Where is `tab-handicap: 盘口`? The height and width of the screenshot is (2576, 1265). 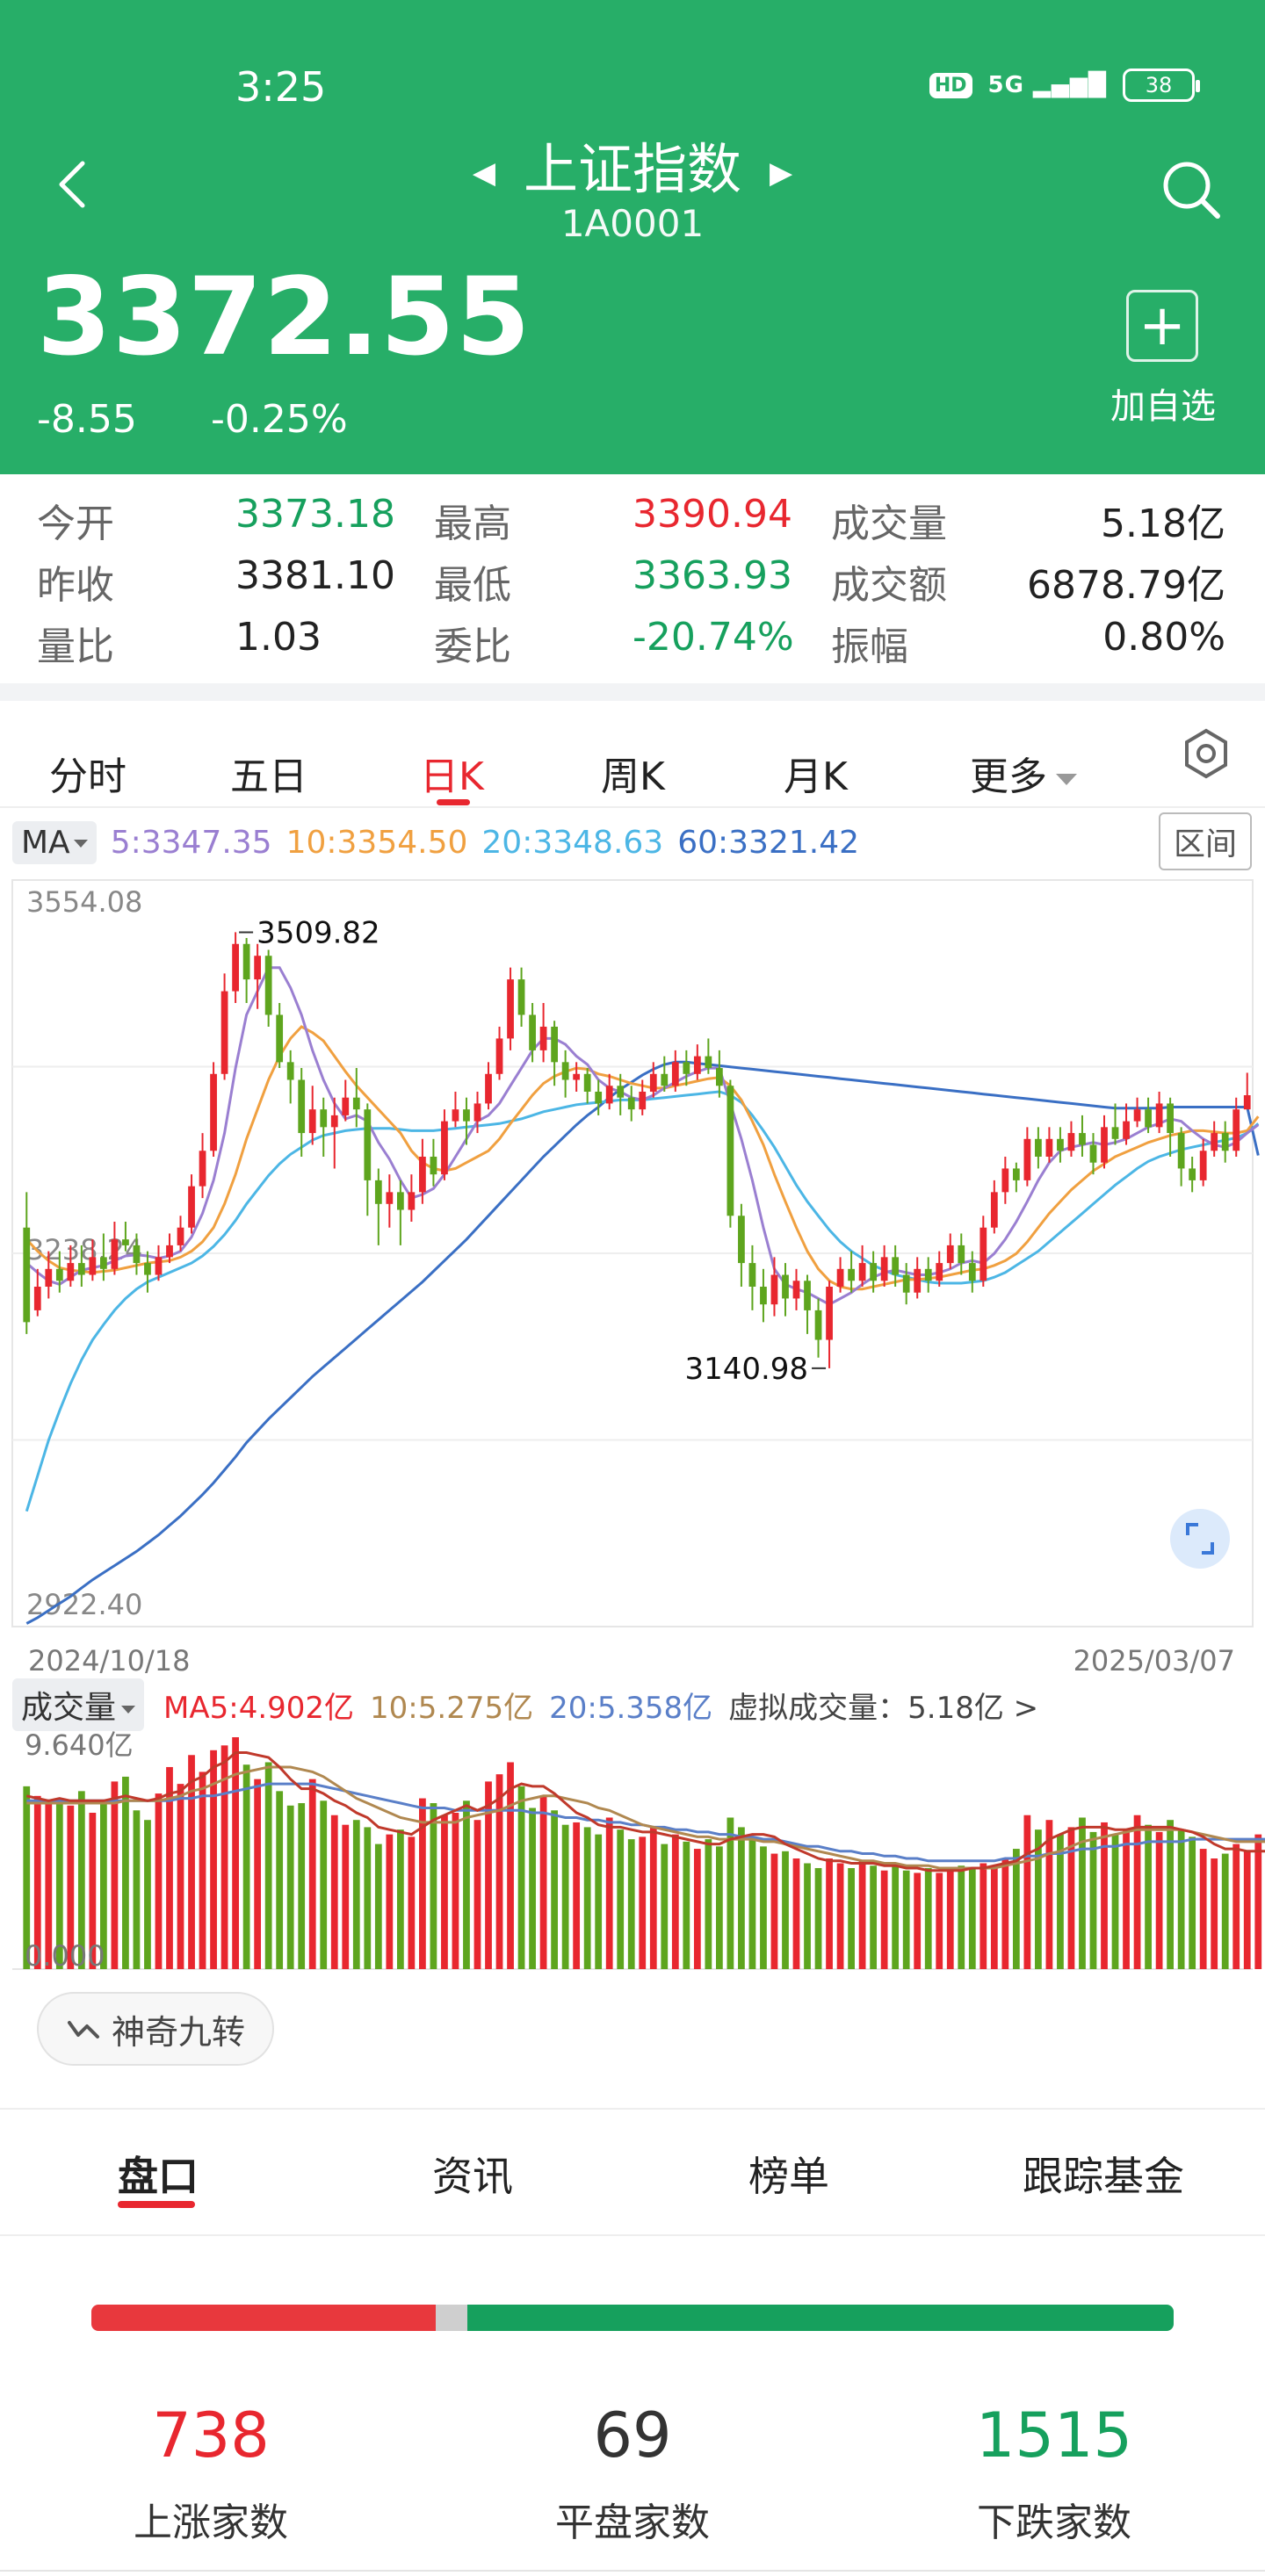
tab-handicap: 盘口 is located at coordinates (158, 2176).